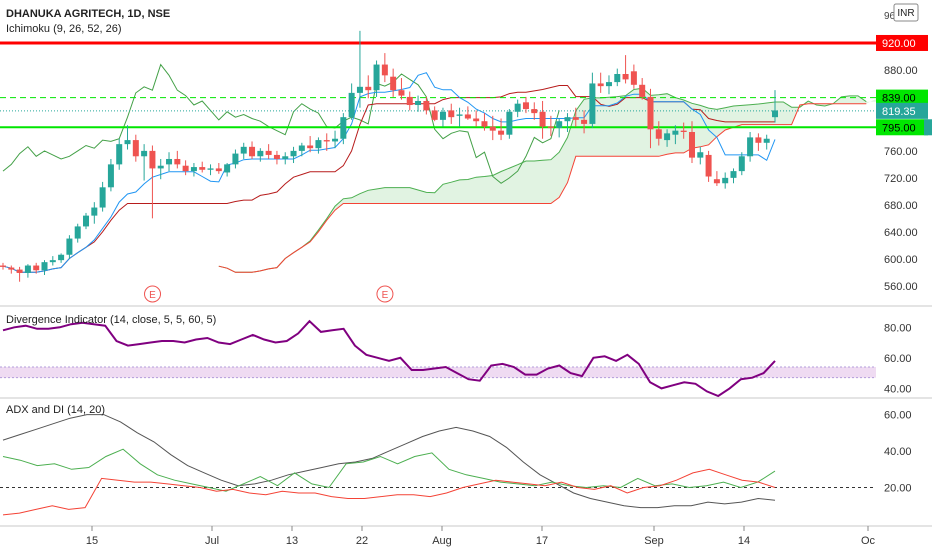 This screenshot has width=932, height=550. I want to click on time-axis: 15 Jul 13 22 Aug 17 Sep 14 Oc, so click(481, 536).